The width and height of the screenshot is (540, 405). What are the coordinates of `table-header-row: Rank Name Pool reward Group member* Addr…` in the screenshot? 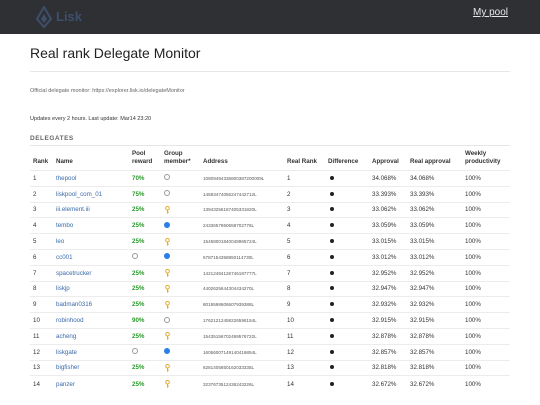 It's located at (270, 160).